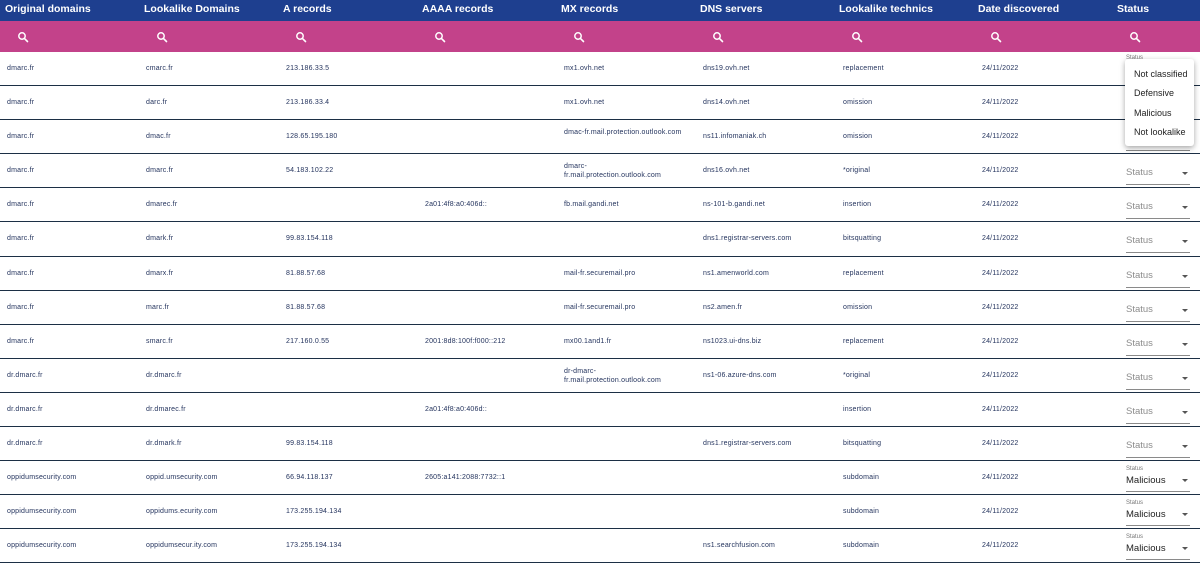 The height and width of the screenshot is (578, 1200). I want to click on cell-mx: mail-fr.securemail.pro, so click(600, 273).